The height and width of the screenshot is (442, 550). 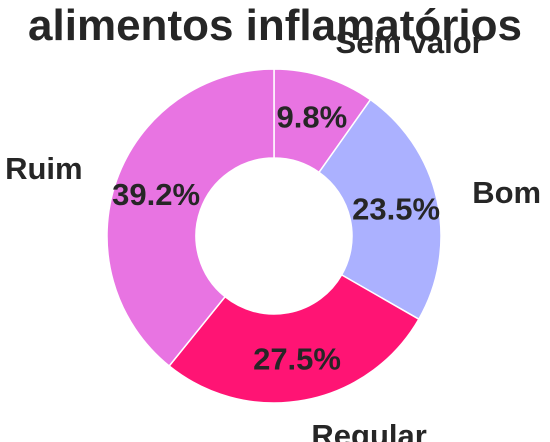 What do you see at coordinates (368, 430) in the screenshot?
I see `category-label-regular: Regular` at bounding box center [368, 430].